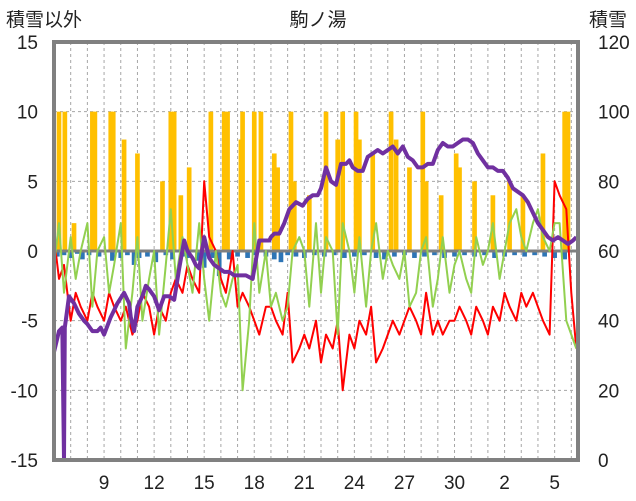 The image size is (636, 501). What do you see at coordinates (614, 113) in the screenshot?
I see `y-tick-right: 100` at bounding box center [614, 113].